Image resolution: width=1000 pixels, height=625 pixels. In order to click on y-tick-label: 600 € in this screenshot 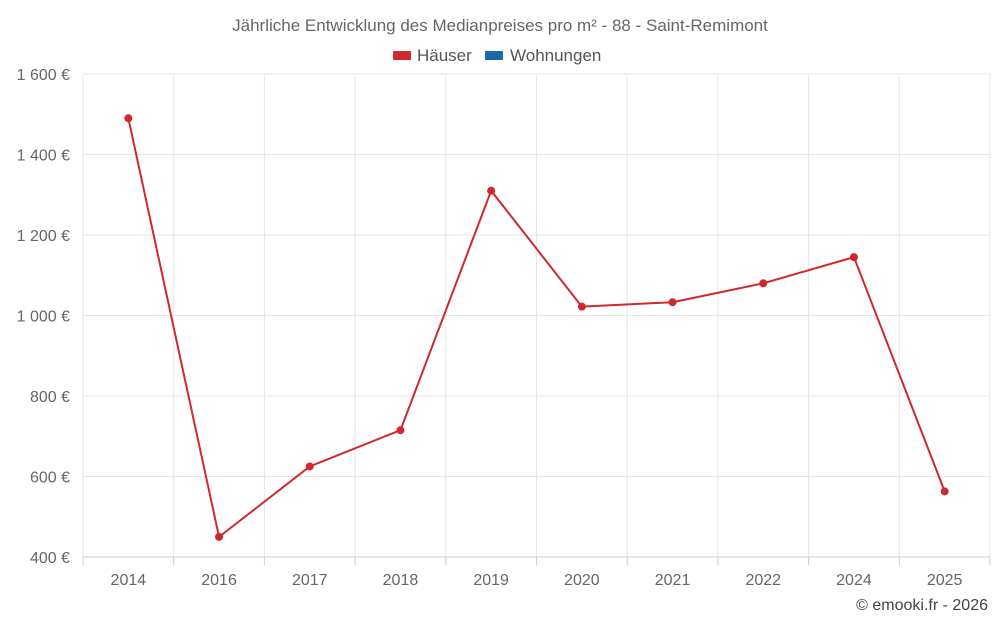, I will do `click(50, 478)`.